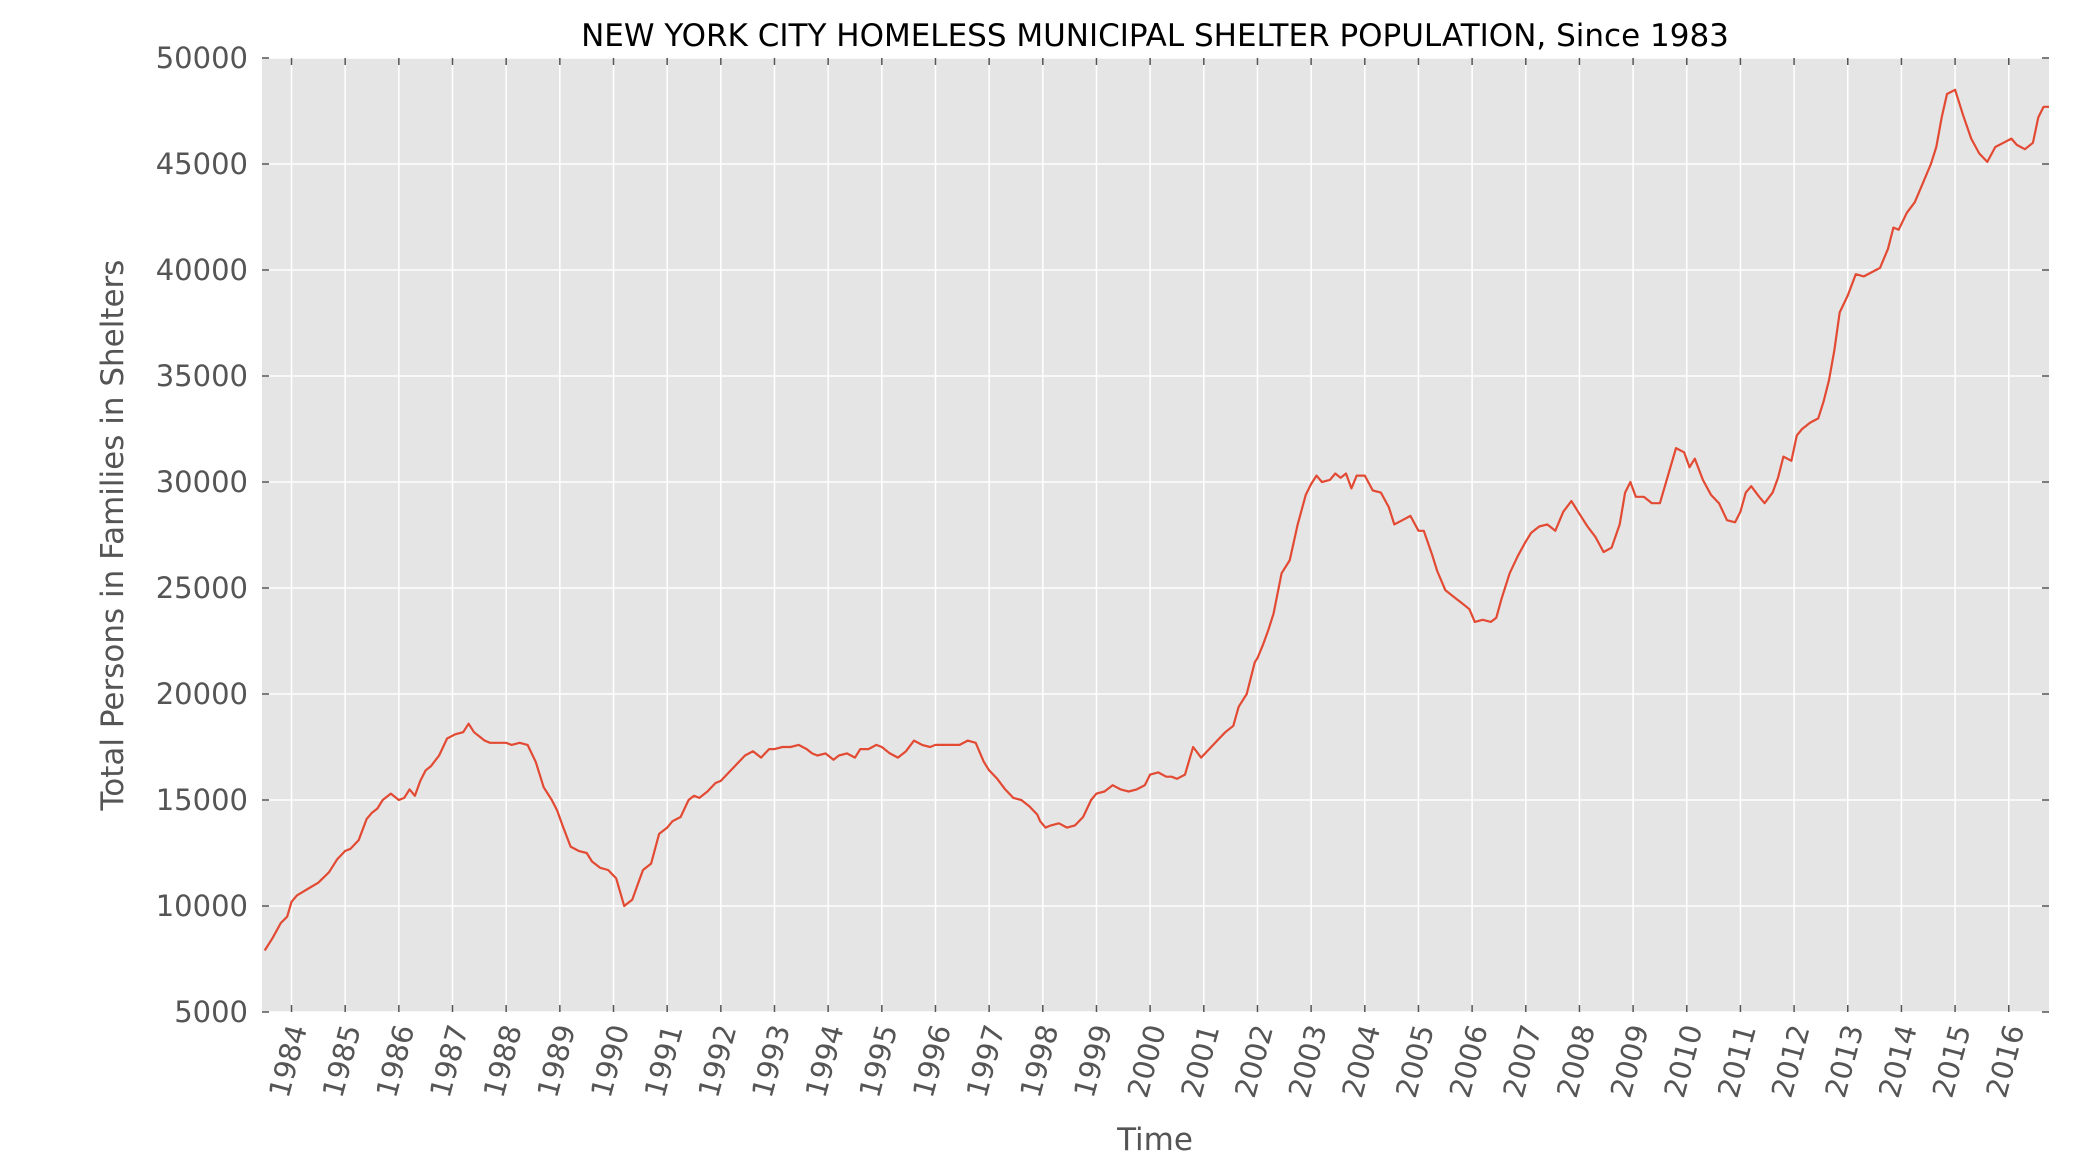  I want to click on x-tick-label: 2004, so click(1361, 1061).